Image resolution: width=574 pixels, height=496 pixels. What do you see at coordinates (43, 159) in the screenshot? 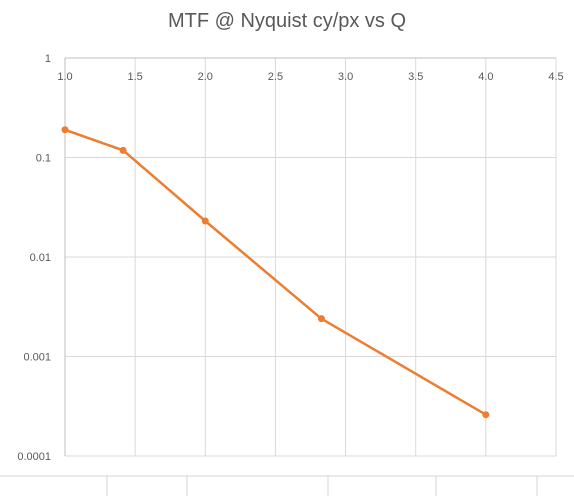
I see `y-tick-label: 0.1` at bounding box center [43, 159].